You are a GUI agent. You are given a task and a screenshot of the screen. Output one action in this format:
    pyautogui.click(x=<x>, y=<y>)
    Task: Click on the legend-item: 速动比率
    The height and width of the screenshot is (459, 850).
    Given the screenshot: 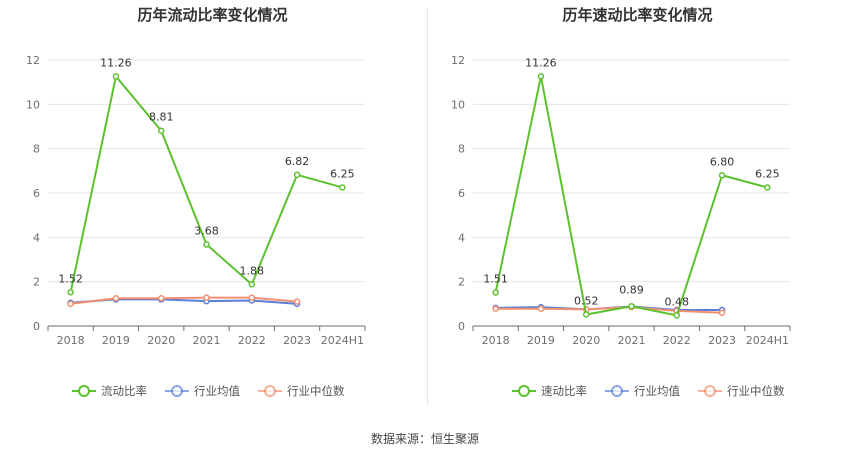 What is the action you would take?
    pyautogui.click(x=549, y=391)
    